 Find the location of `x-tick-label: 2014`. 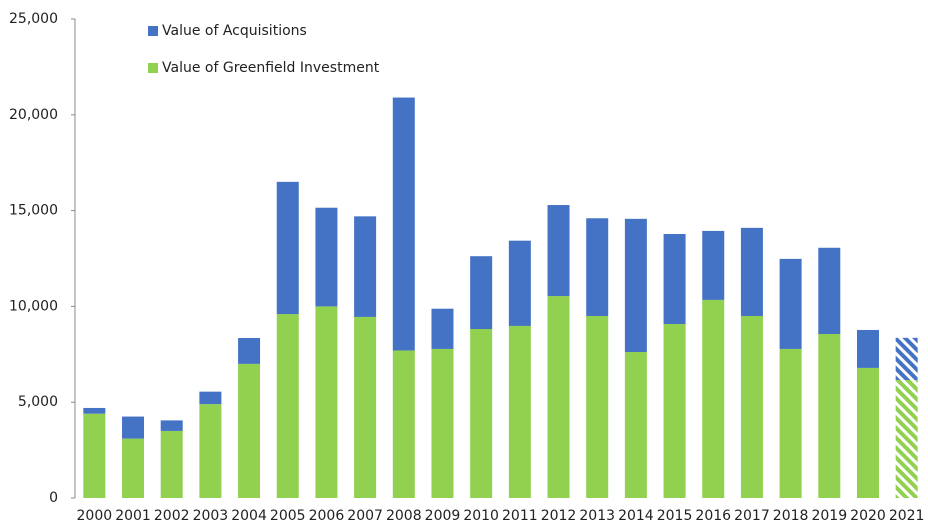

x-tick-label: 2014 is located at coordinates (636, 516).